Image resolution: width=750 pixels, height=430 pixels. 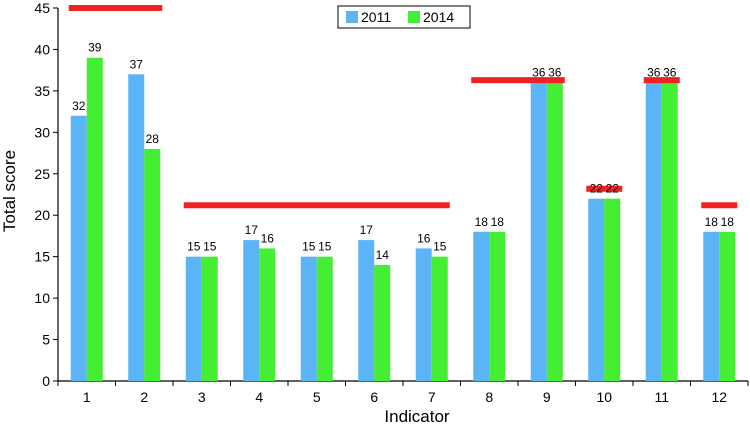 I want to click on legend-label-2014: 2014, so click(x=438, y=17).